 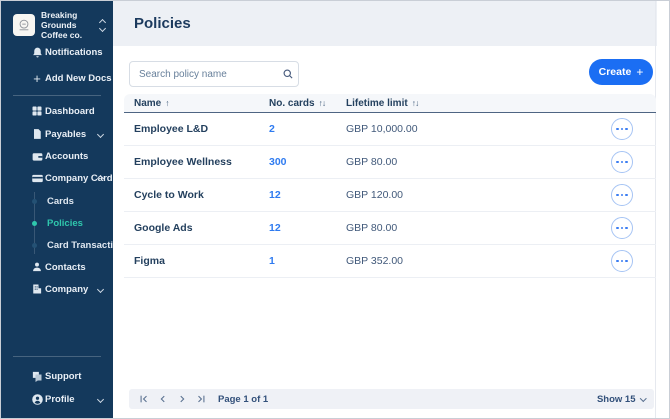 I want to click on policy-name: Cycle to Work, so click(x=169, y=195).